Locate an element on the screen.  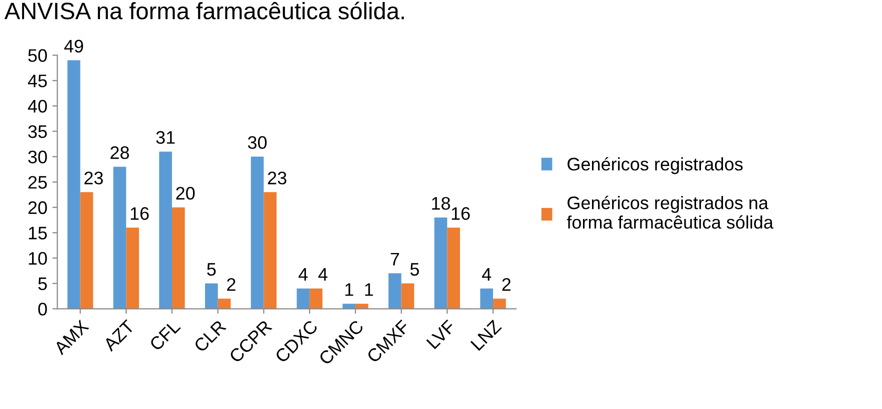
y-tick-label: 35 is located at coordinates (37, 131).